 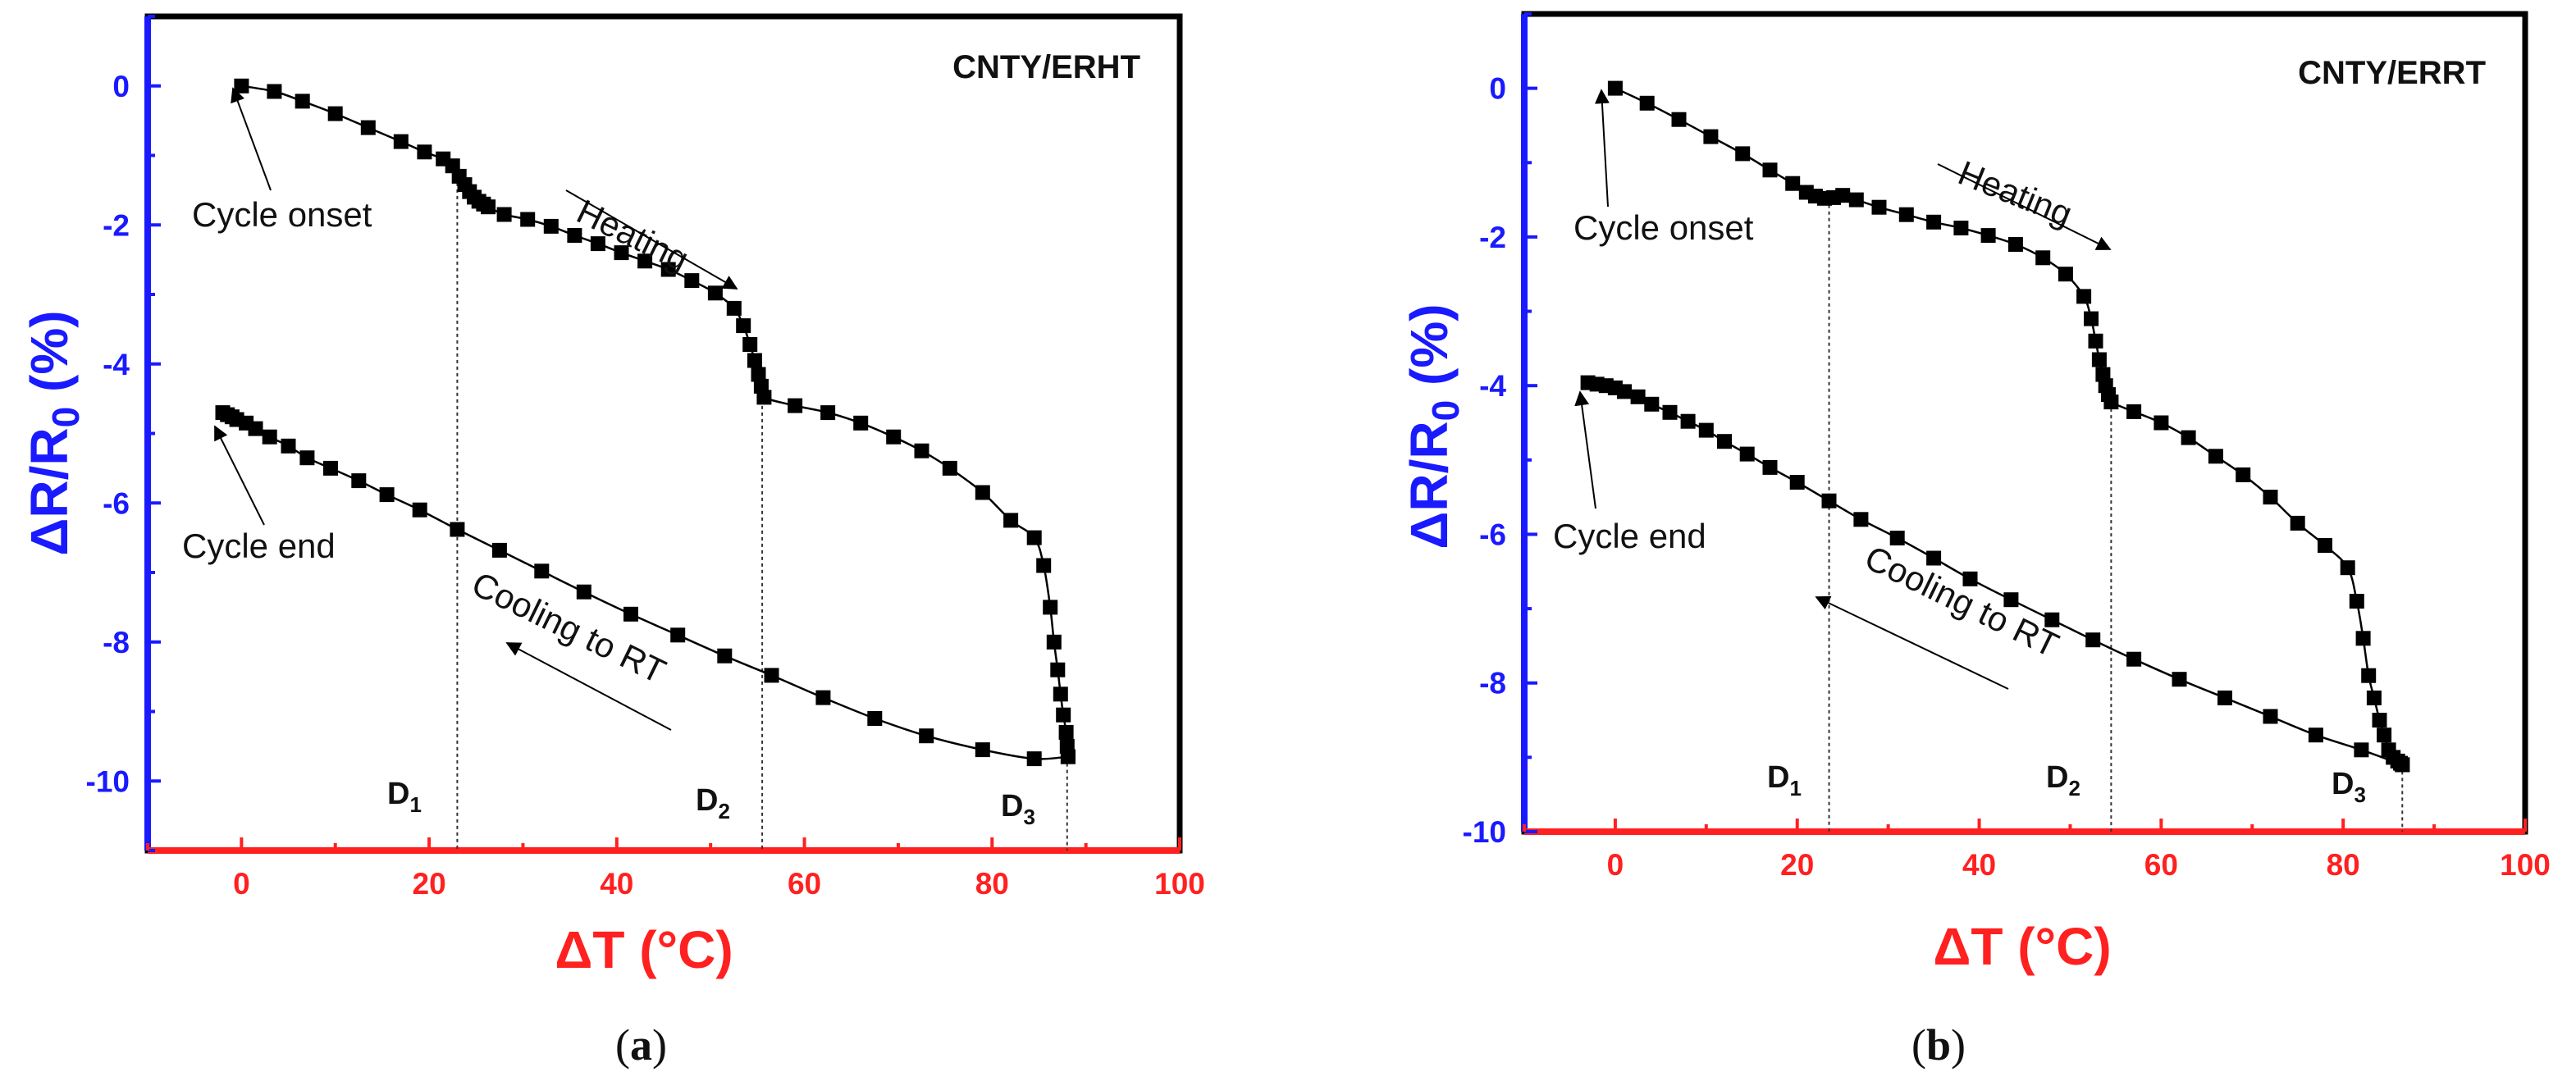 I want to click on d-labels: D1 D2 D3, so click(x=711, y=803).